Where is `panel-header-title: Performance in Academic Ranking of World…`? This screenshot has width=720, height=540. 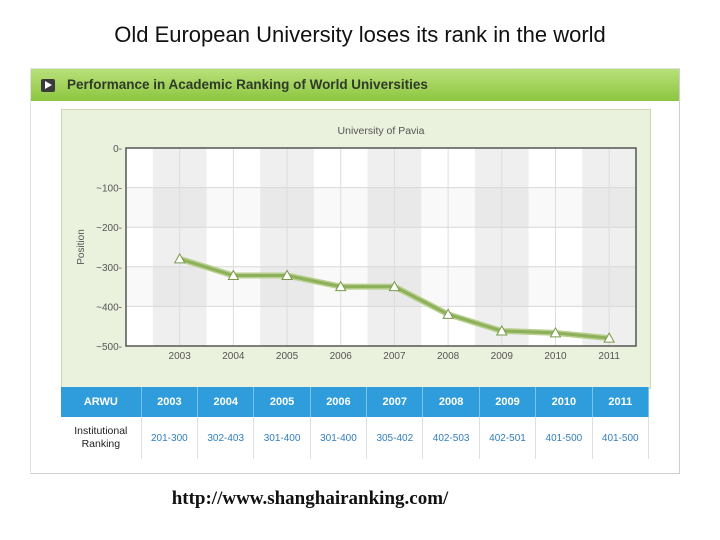
panel-header-title: Performance in Academic Ranking of World… is located at coordinates (247, 84).